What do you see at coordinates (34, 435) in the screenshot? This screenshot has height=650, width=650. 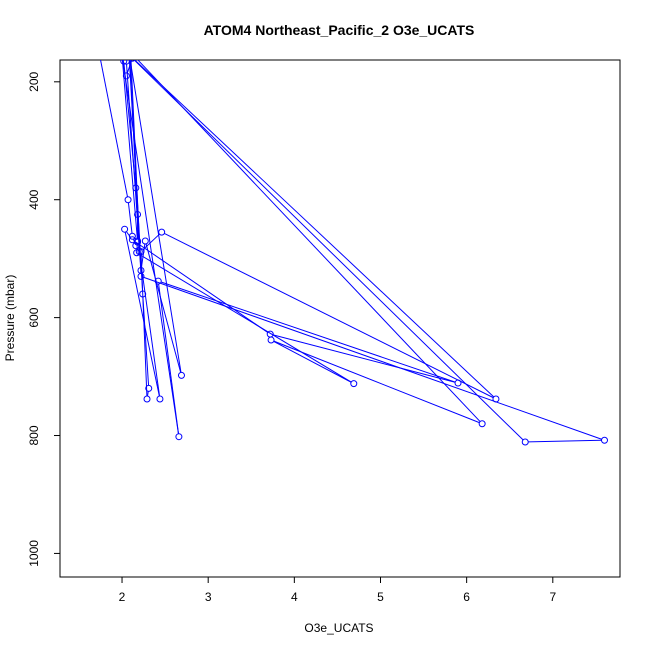 I see `y-tick-label: 800` at bounding box center [34, 435].